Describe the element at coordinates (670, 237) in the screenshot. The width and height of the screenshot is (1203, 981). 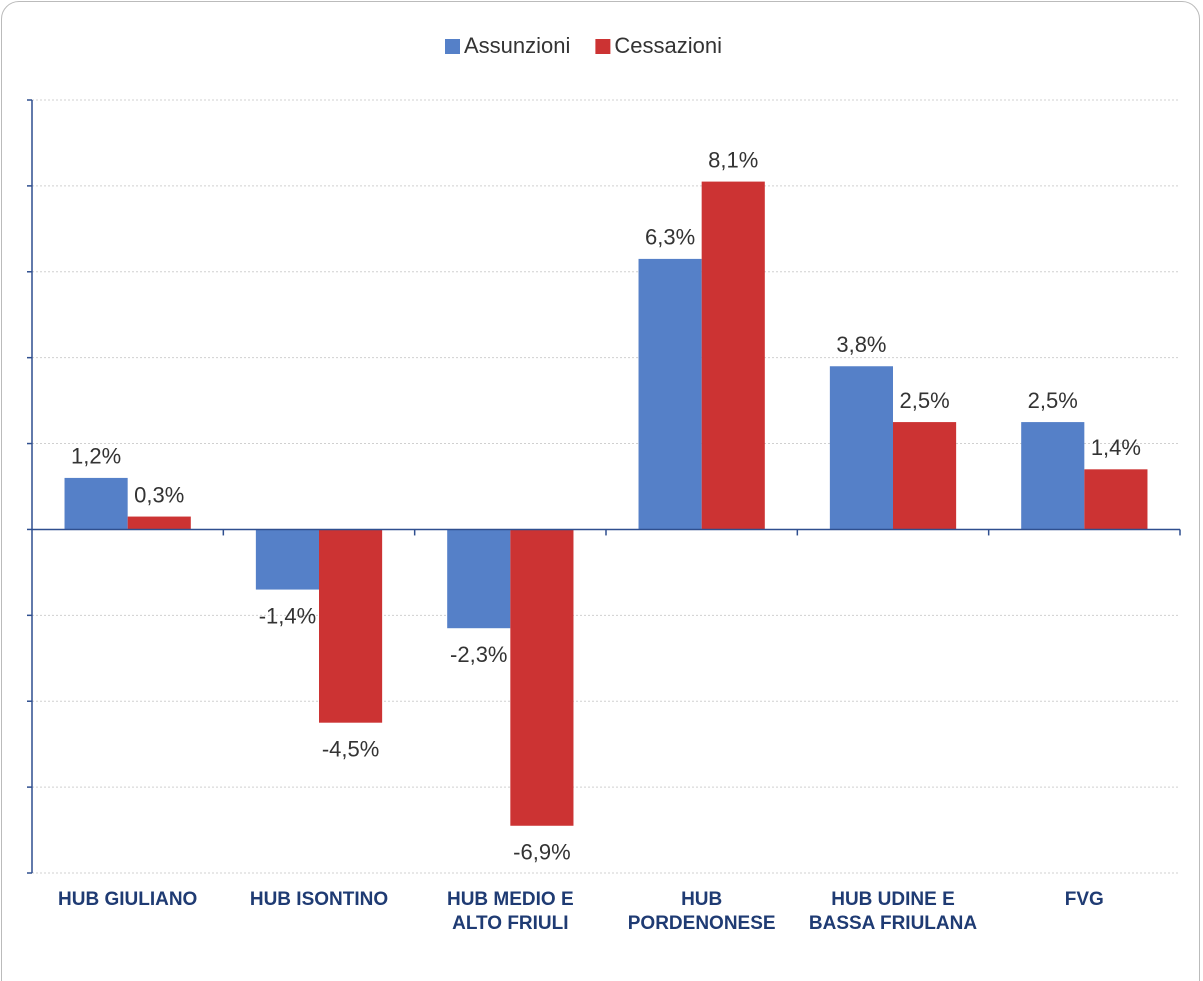
I see `value-label: 6,3%` at that location.